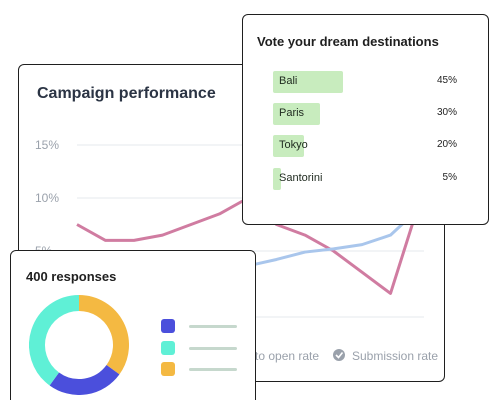 The image size is (500, 400). What do you see at coordinates (47, 145) in the screenshot?
I see `y-tick-label: 15%` at bounding box center [47, 145].